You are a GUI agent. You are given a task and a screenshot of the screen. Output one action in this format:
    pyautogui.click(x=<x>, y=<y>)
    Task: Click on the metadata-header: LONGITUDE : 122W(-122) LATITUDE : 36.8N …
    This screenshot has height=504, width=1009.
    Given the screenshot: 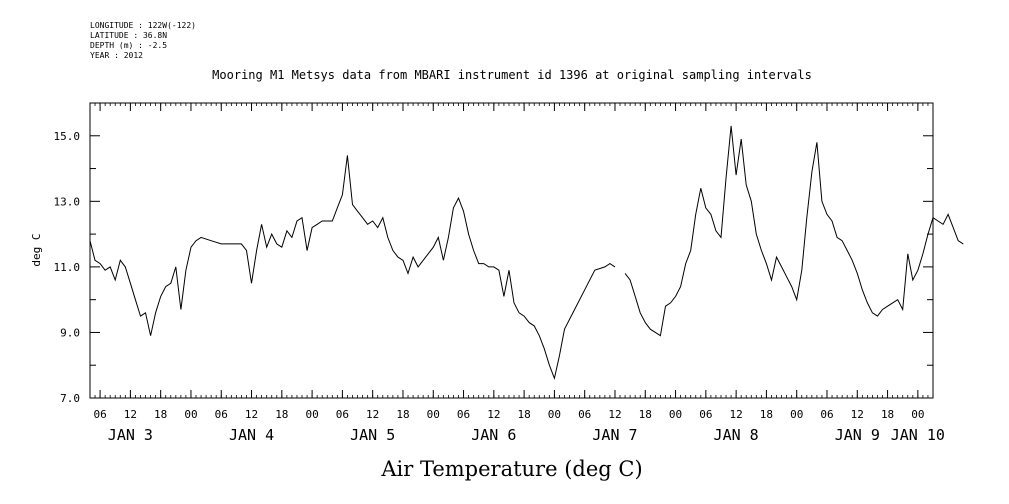 What is the action you would take?
    pyautogui.click(x=143, y=41)
    